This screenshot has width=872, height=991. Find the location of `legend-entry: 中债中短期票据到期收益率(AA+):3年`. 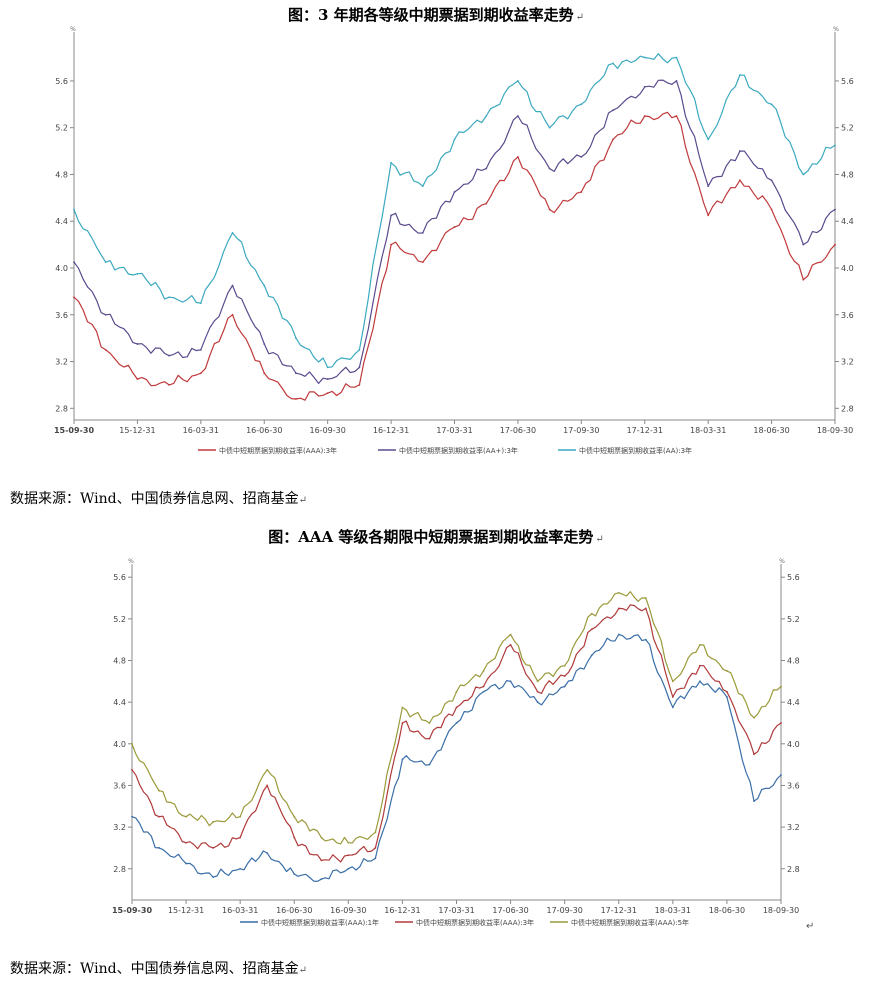

legend-entry: 中债中短期票据到期收益率(AA+):3年 is located at coordinates (458, 450).